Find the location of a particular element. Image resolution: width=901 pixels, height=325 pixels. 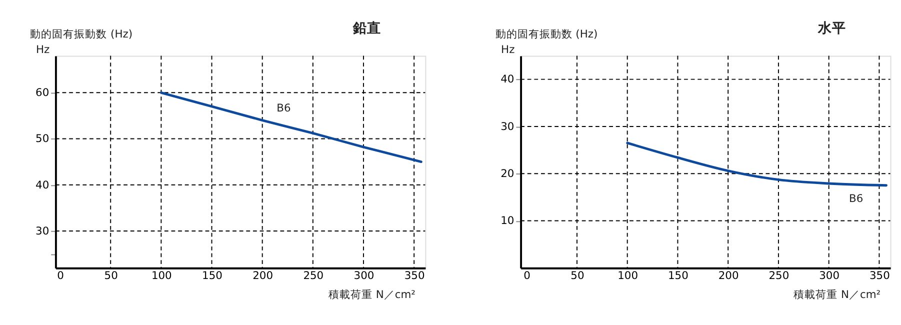

y-tick-label: 60 is located at coordinates (43, 93).